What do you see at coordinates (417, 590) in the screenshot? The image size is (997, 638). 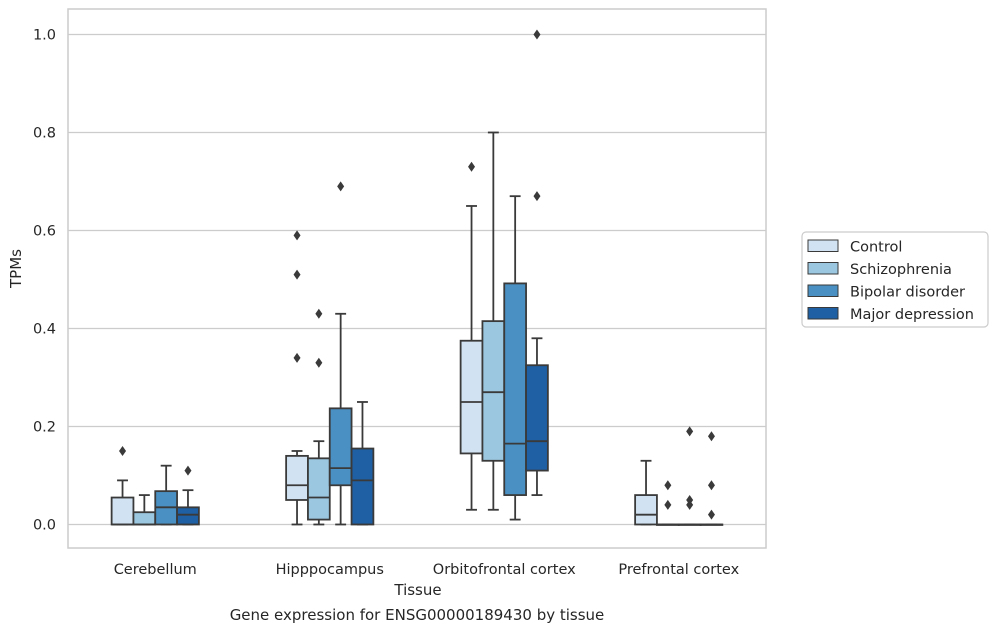 I see `x-axis-label: Tissue` at bounding box center [417, 590].